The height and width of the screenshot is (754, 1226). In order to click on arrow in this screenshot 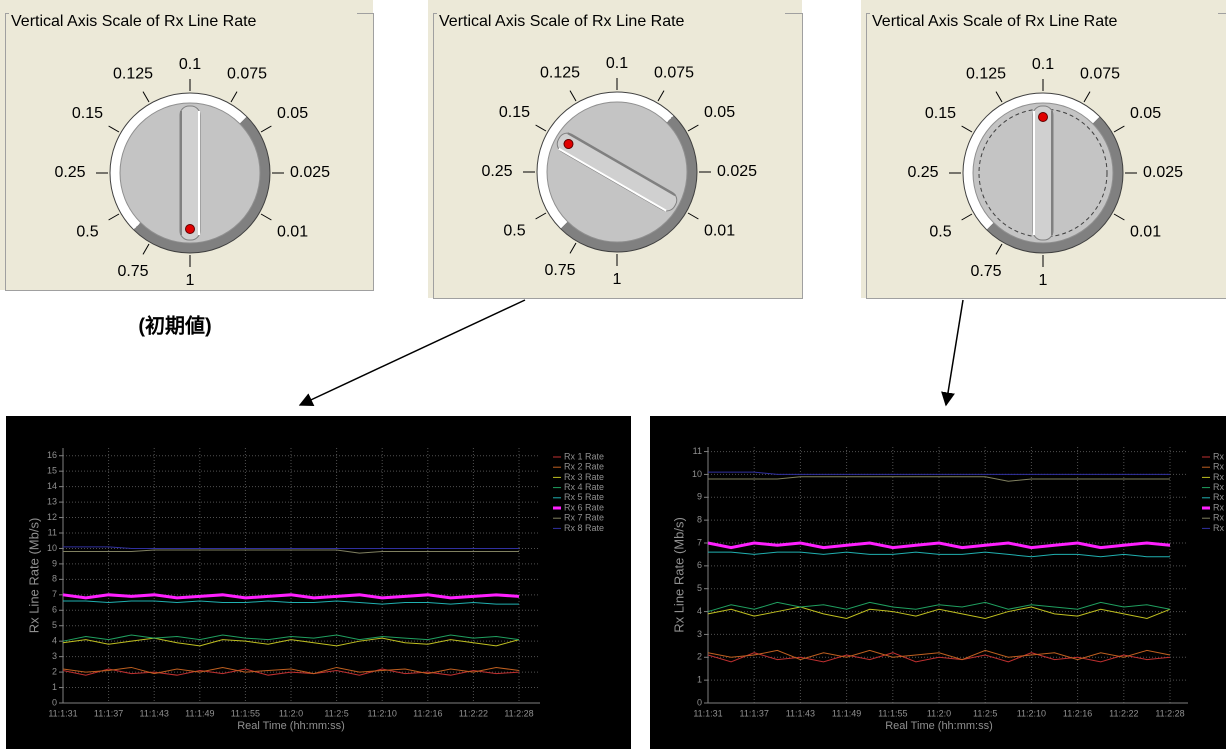, I will do `click(954, 352)`.